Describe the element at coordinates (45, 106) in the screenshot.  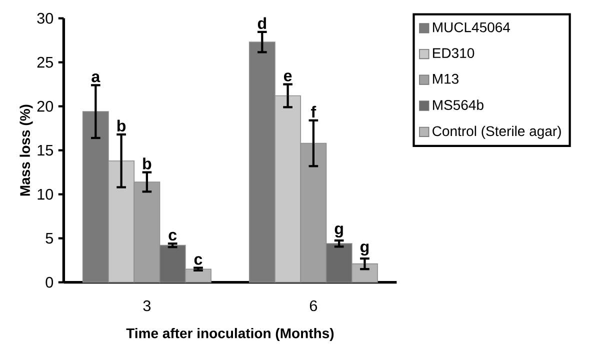
I see `y-tick-label: 20` at that location.